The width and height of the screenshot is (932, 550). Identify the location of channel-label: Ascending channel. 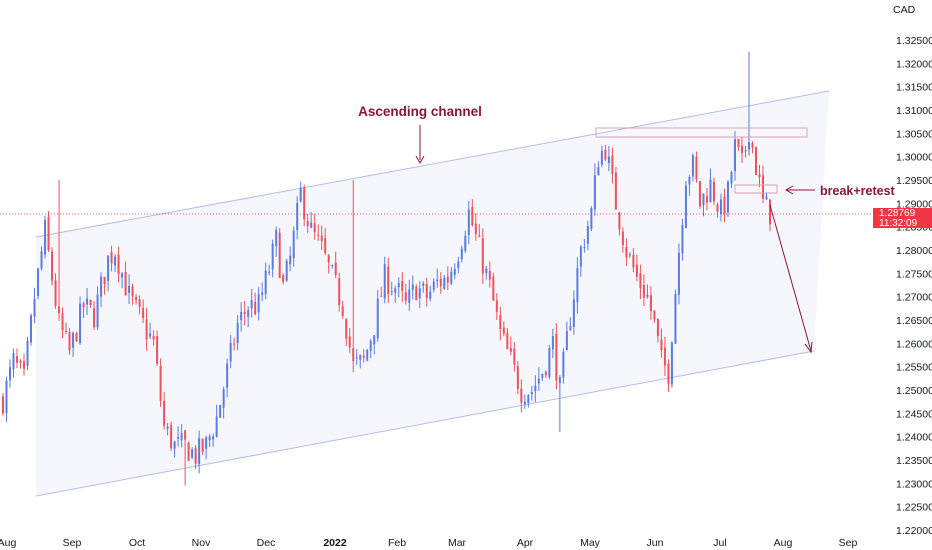
(420, 111).